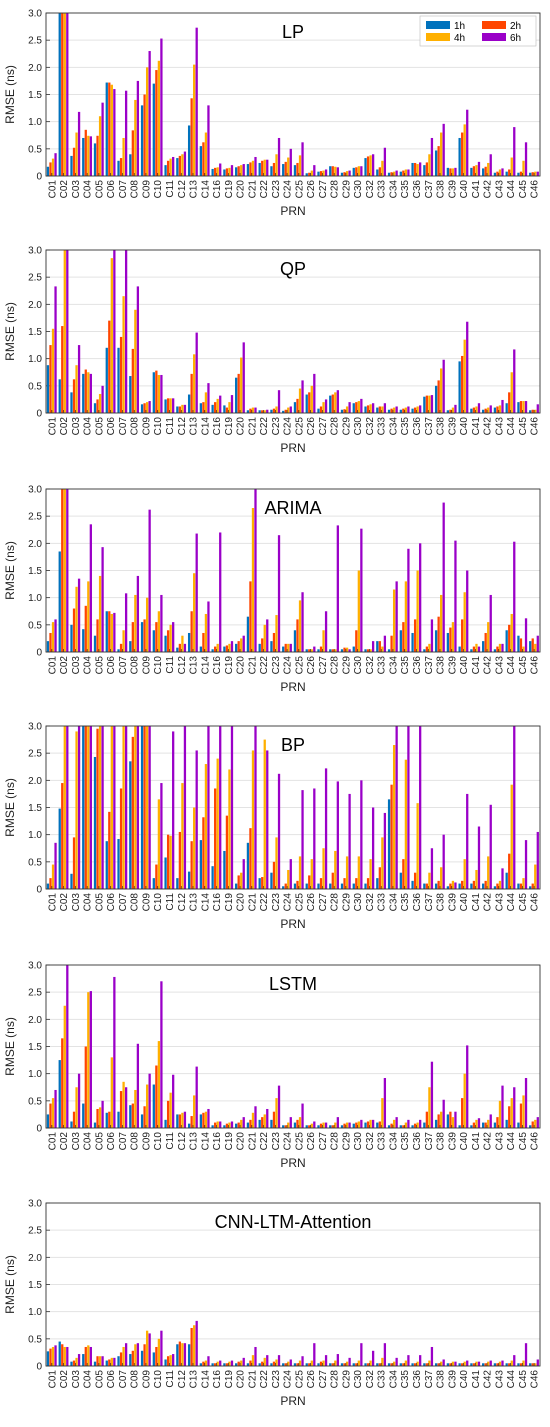 The height and width of the screenshot is (1427, 550). I want to click on bar-1h-C05, so click(95, 643).